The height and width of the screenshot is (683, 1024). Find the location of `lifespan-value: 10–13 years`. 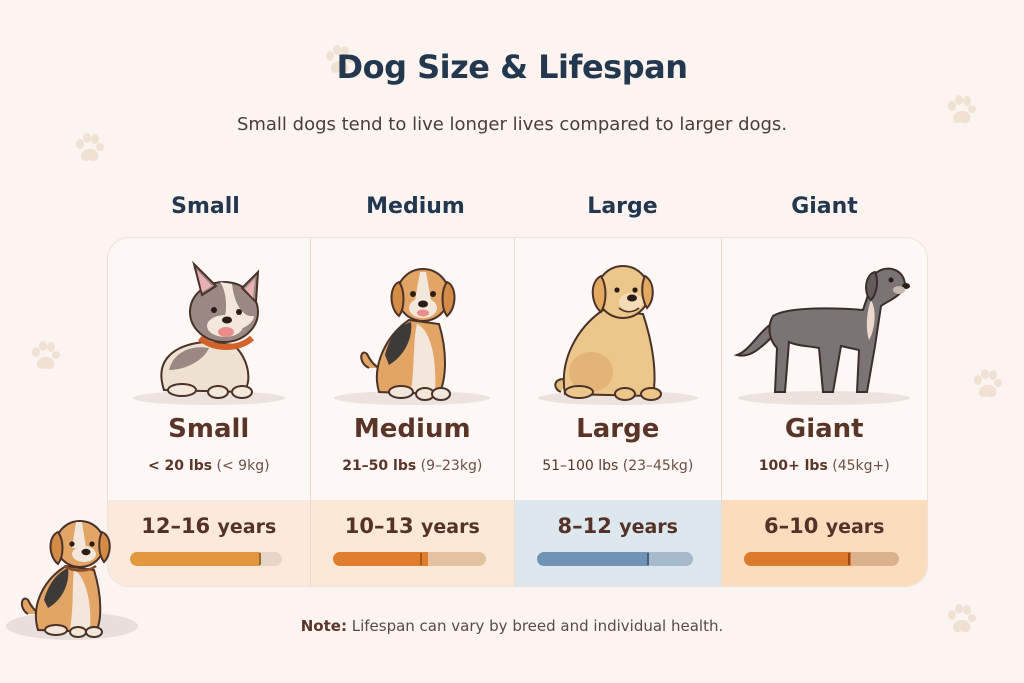

lifespan-value: 10–13 years is located at coordinates (413, 526).